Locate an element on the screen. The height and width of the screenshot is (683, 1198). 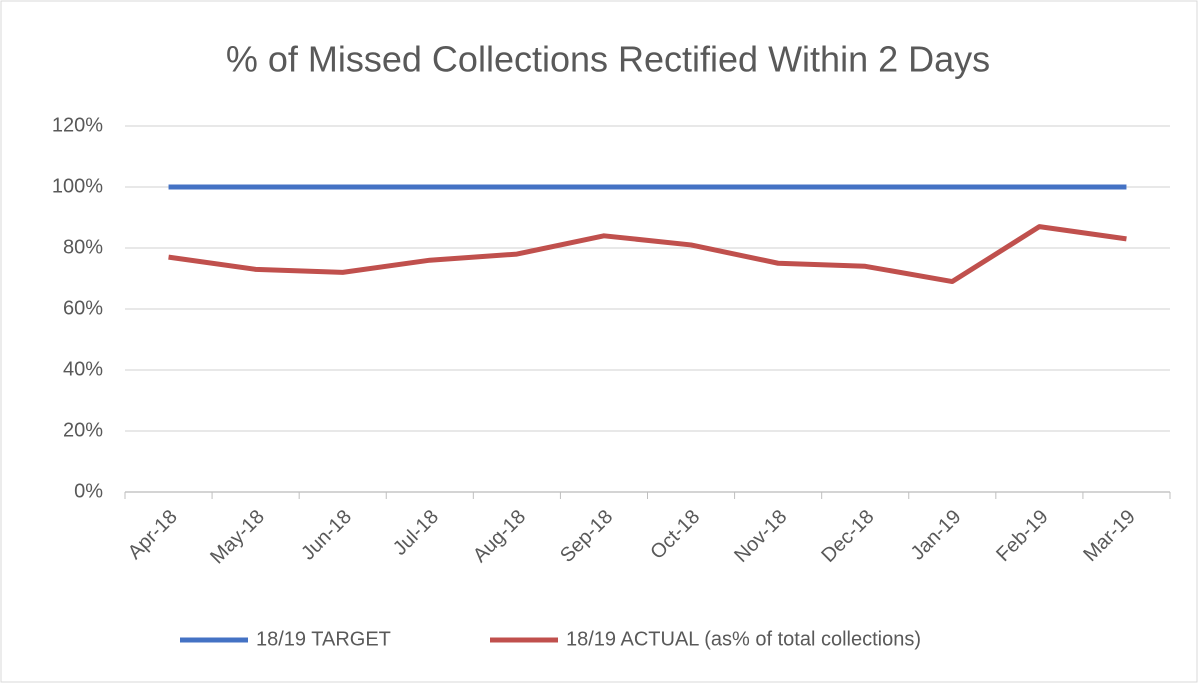
y-tick-label: 0% is located at coordinates (88, 491).